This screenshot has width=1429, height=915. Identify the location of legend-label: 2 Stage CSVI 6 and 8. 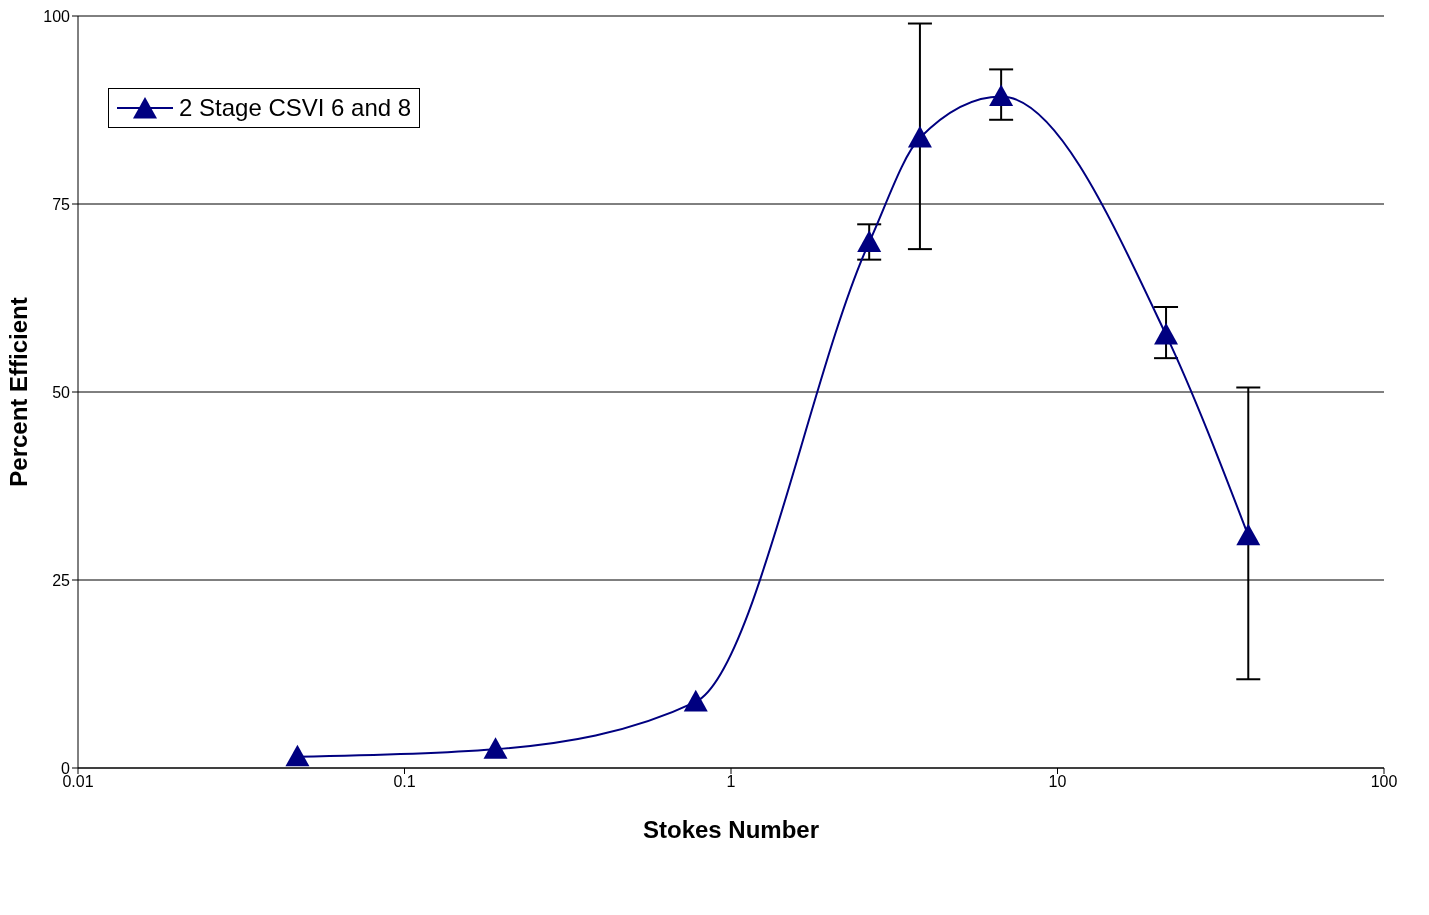
(295, 108).